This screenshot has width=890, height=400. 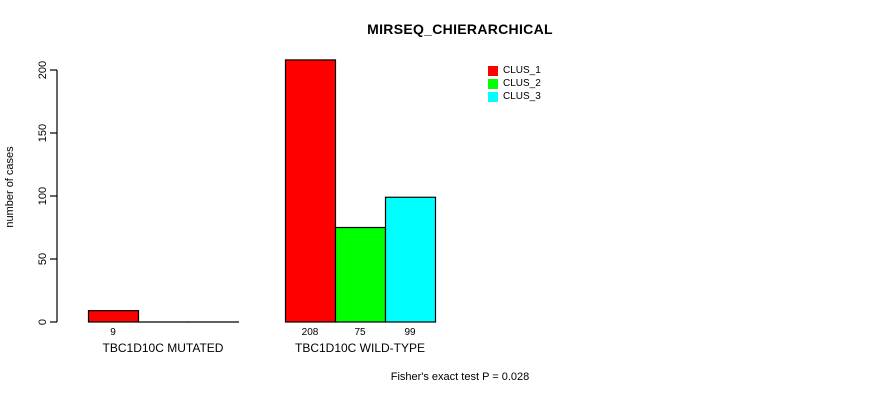 What do you see at coordinates (43, 322) in the screenshot?
I see `y-axis-tick-label: 0` at bounding box center [43, 322].